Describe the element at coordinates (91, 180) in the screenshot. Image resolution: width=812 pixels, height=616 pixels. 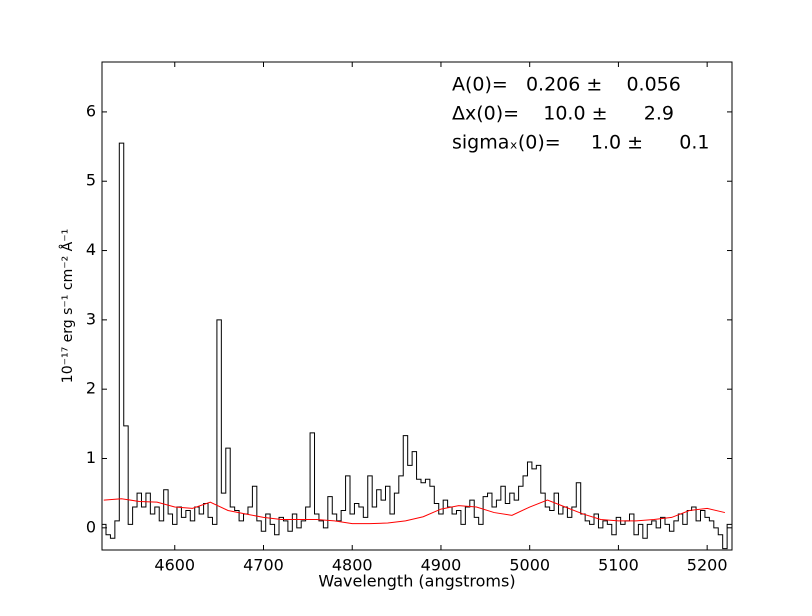
I see `y-tick-label: 5` at that location.